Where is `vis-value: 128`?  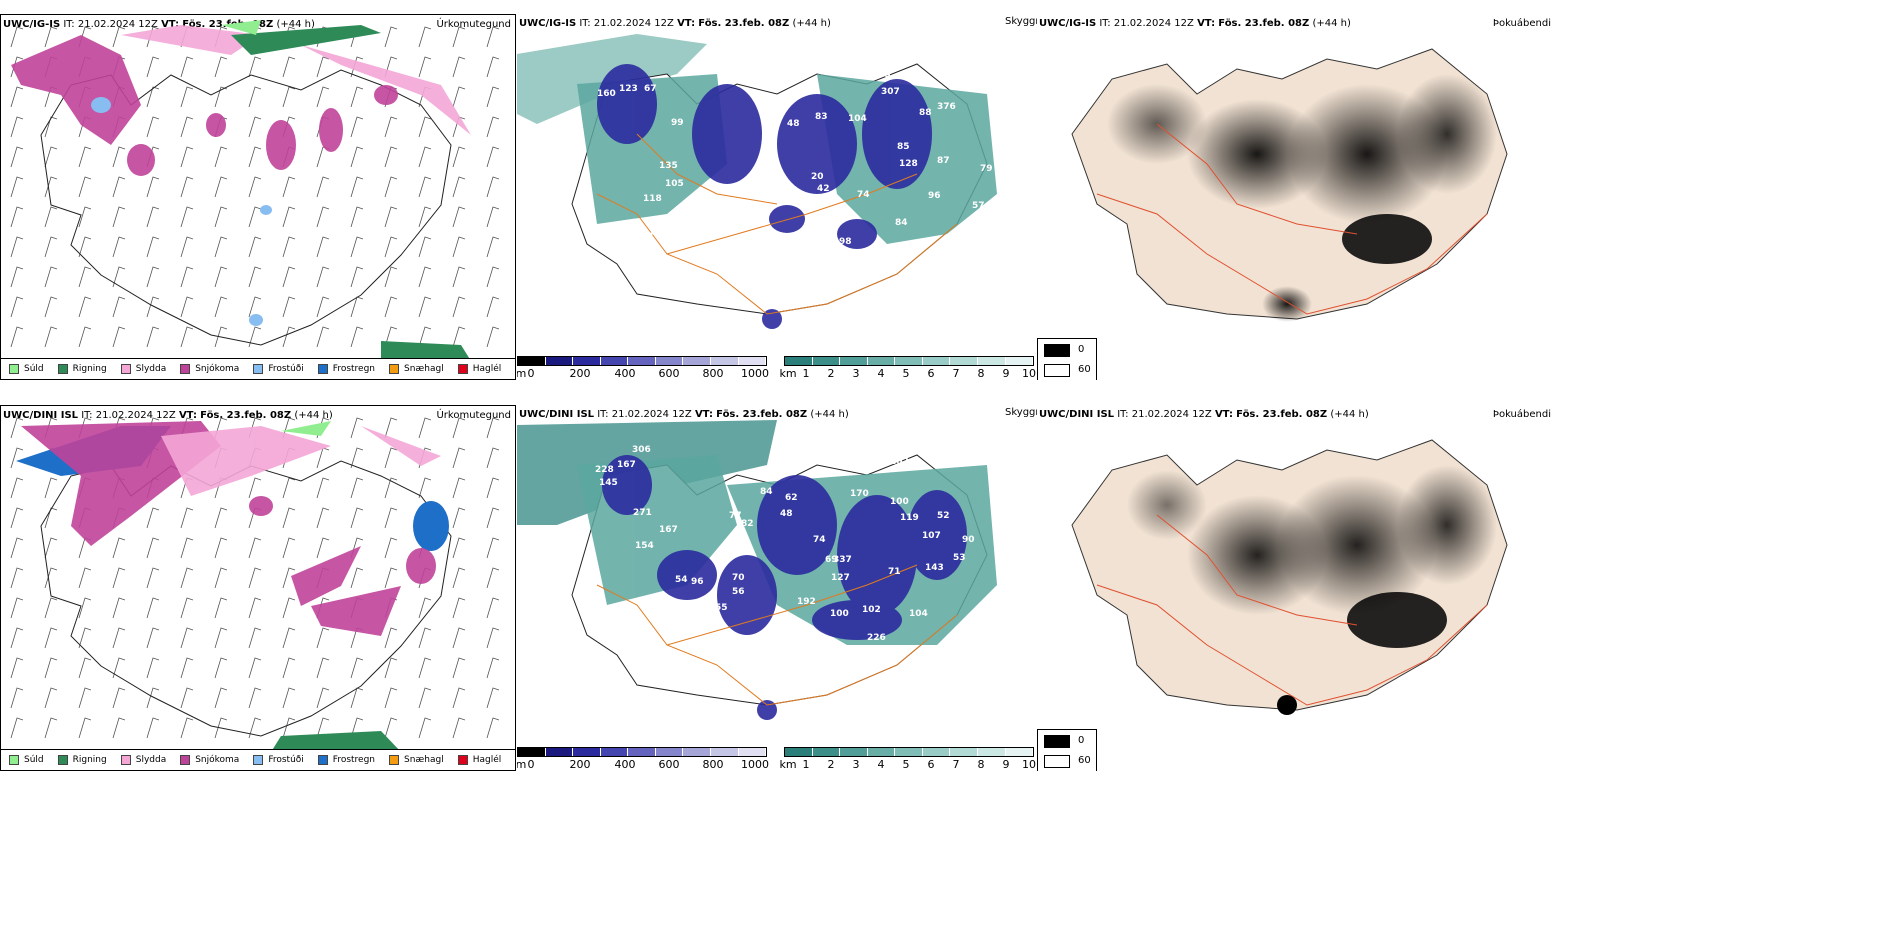
vis-value: 128 is located at coordinates (908, 164).